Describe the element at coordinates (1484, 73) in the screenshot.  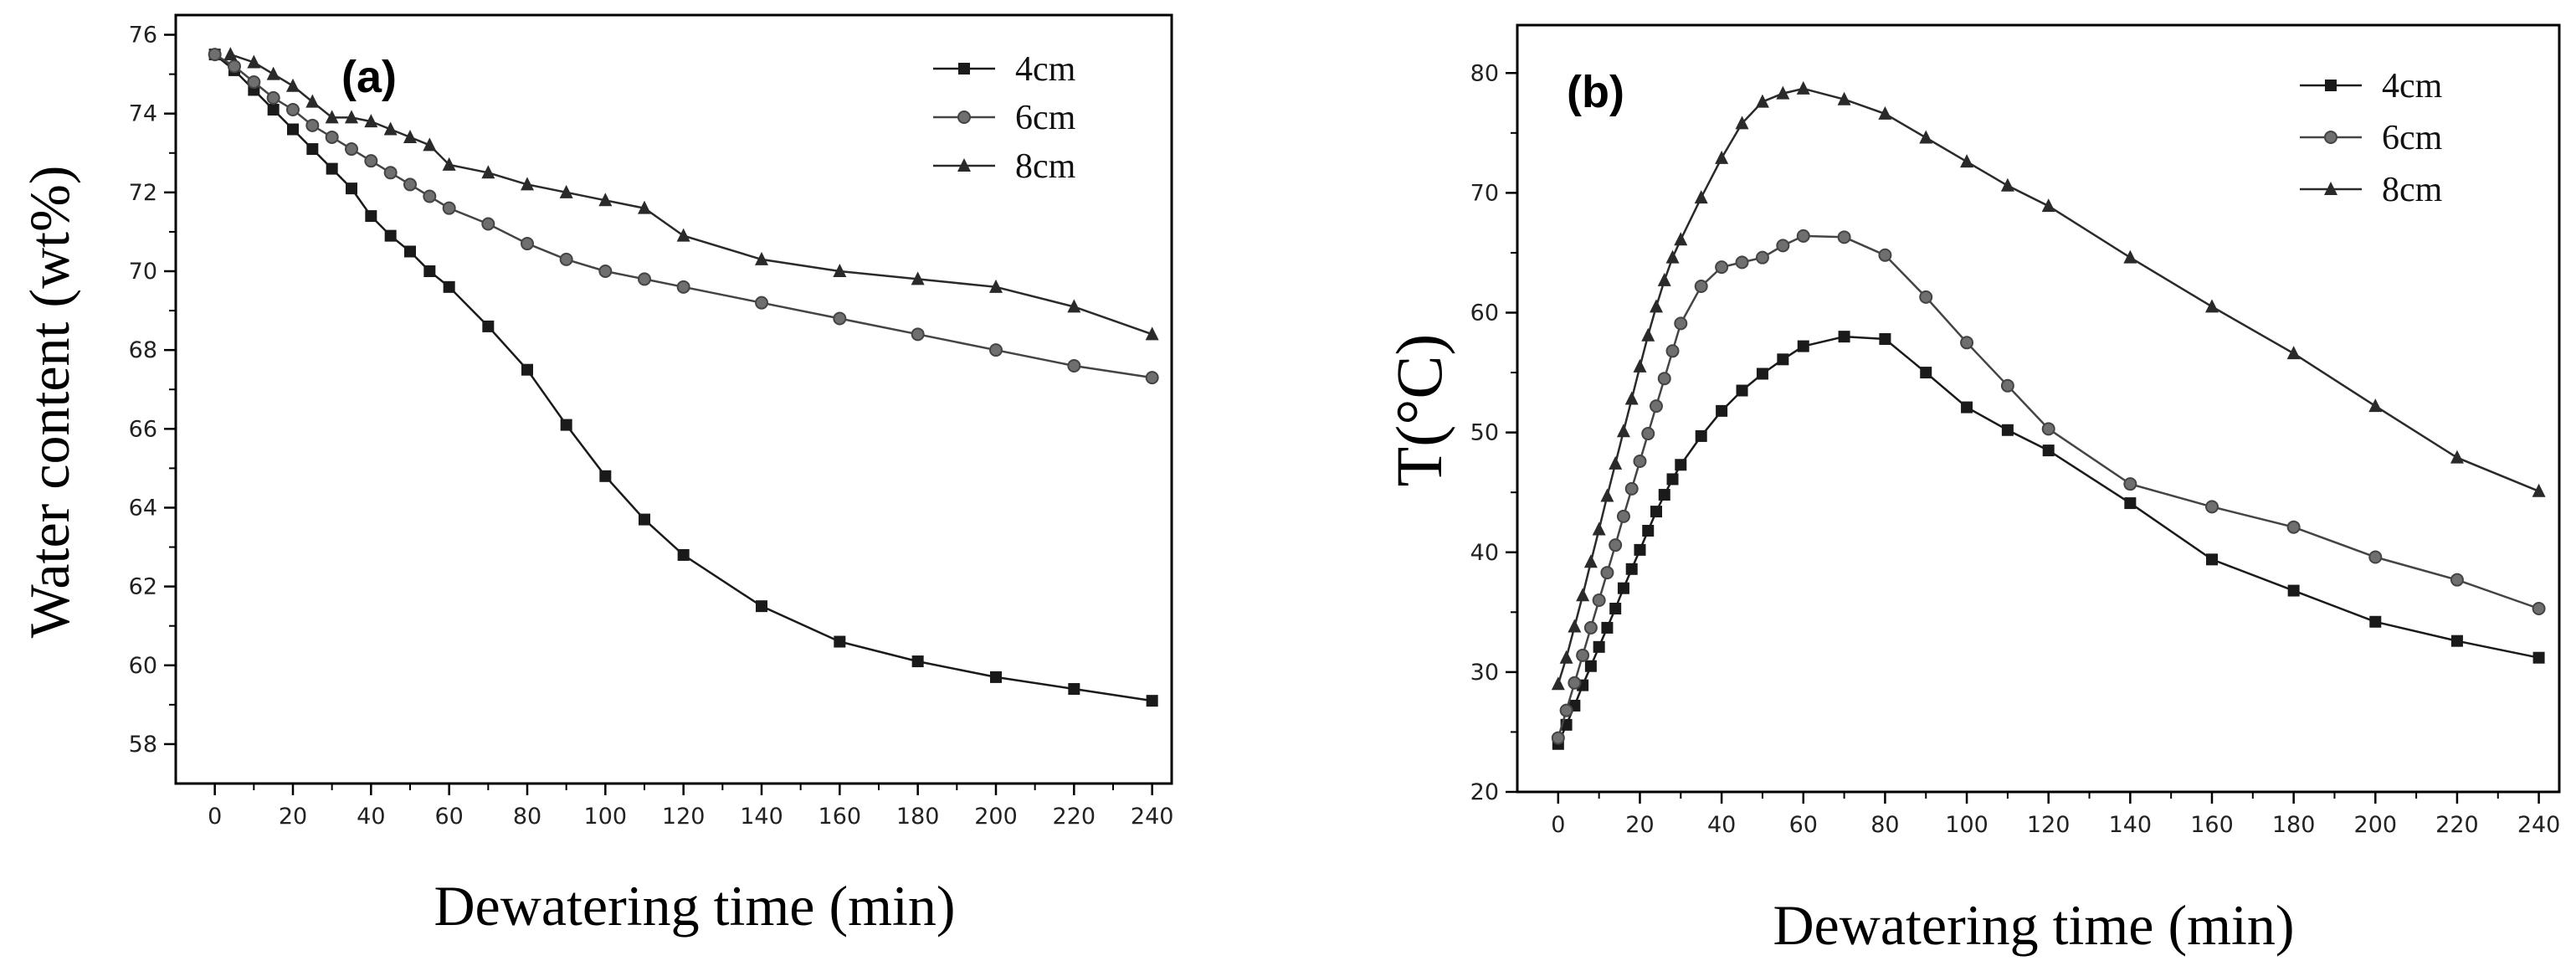
I see `y-tick-label: 80` at that location.